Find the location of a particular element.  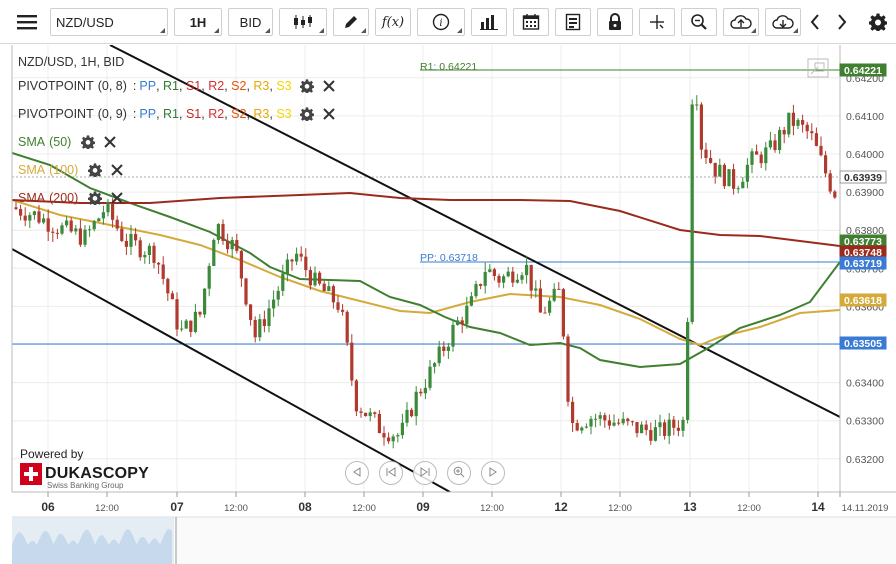

download-button is located at coordinates (783, 22).